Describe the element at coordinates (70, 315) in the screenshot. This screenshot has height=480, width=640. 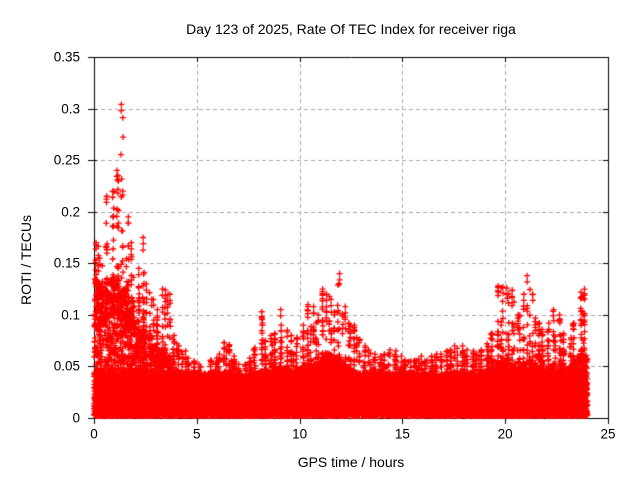
I see `y-tick-label: 0.1` at that location.